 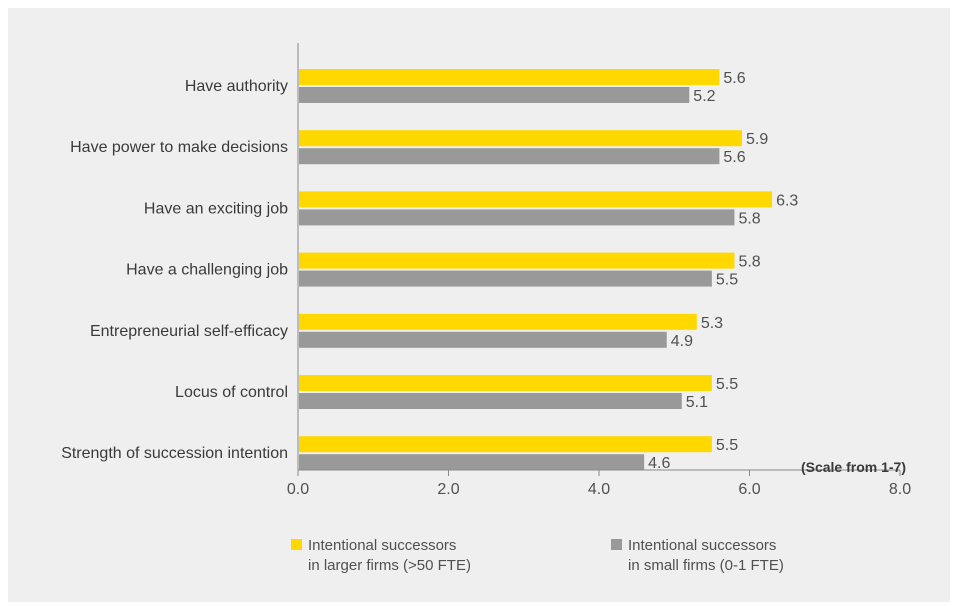 What do you see at coordinates (749, 489) in the screenshot?
I see `x-tick-label: 6.0` at bounding box center [749, 489].